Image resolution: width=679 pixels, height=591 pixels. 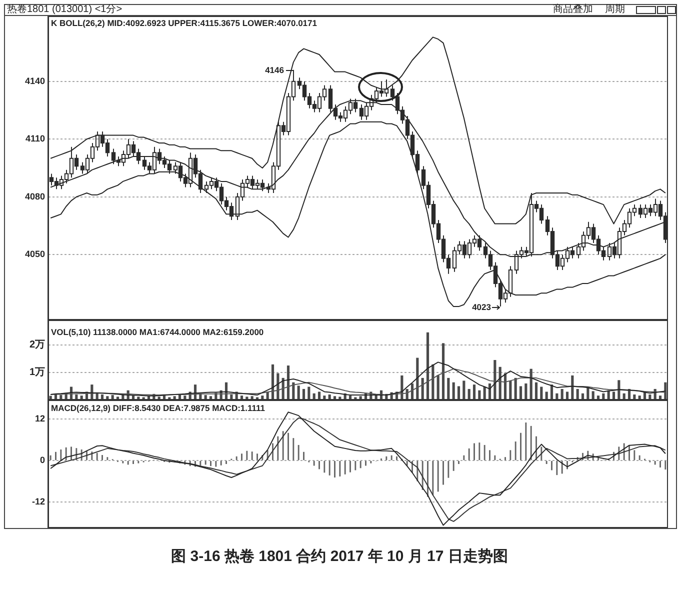 I want to click on y-tick-label: 4110, so click(x=35, y=139).